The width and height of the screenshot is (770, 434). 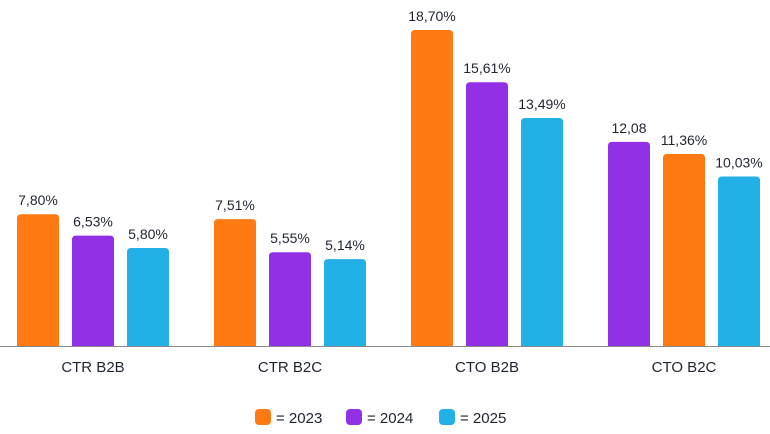 What do you see at coordinates (235, 205) in the screenshot?
I see `value-label: 7,51%` at bounding box center [235, 205].